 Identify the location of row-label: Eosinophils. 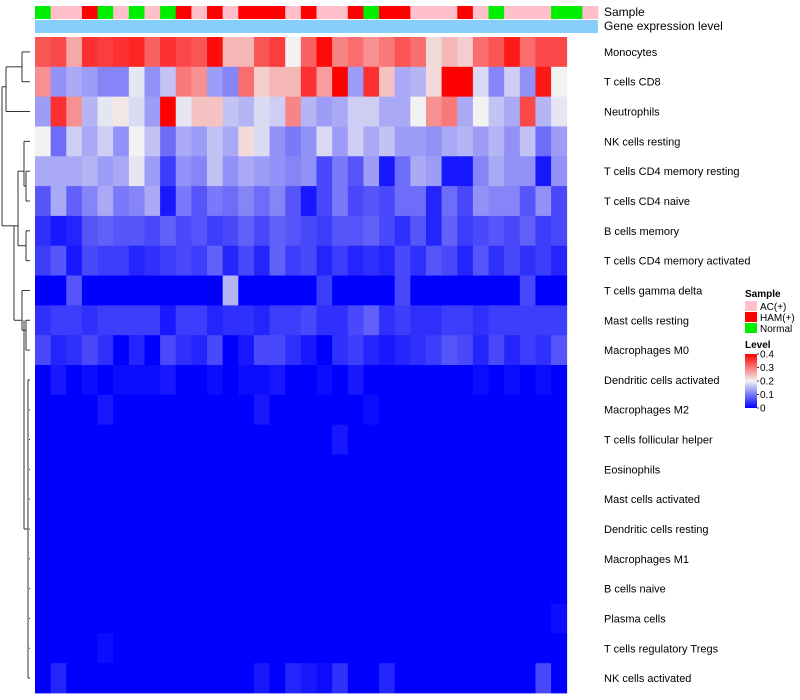
(632, 470).